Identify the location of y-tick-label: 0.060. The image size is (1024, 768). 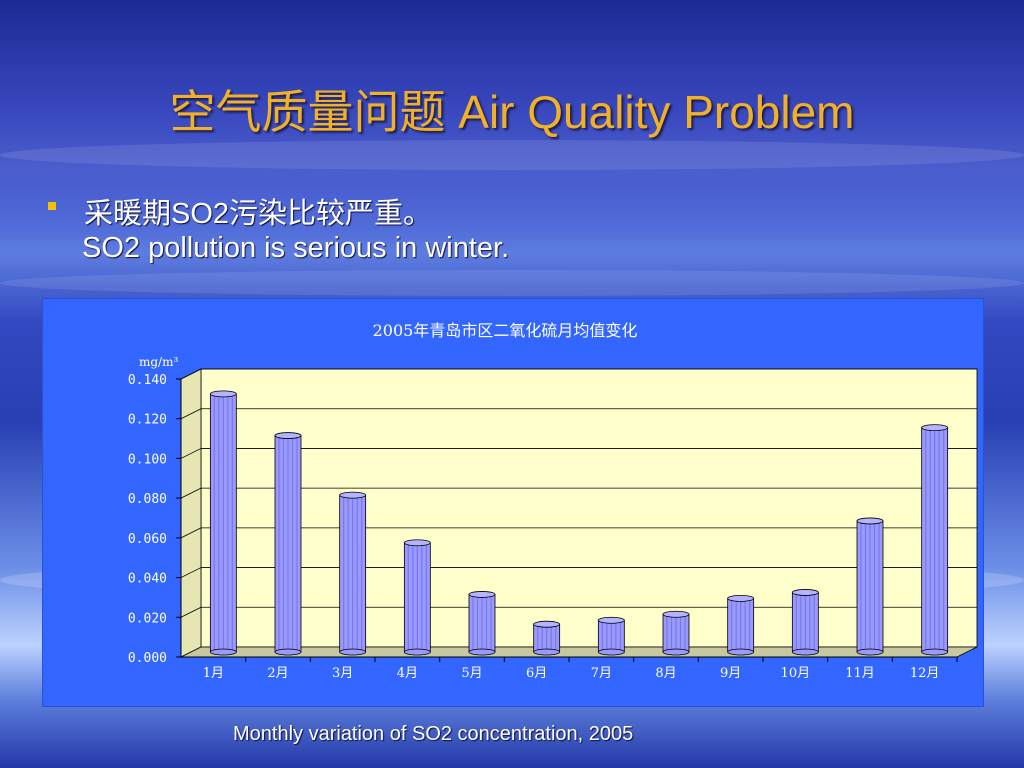
(147, 539).